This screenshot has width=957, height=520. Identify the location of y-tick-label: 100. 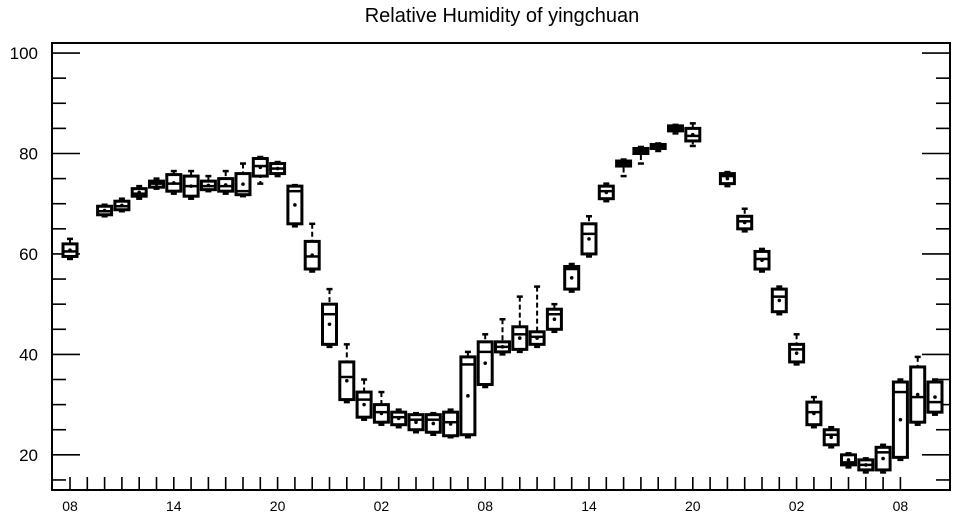
(24, 53).